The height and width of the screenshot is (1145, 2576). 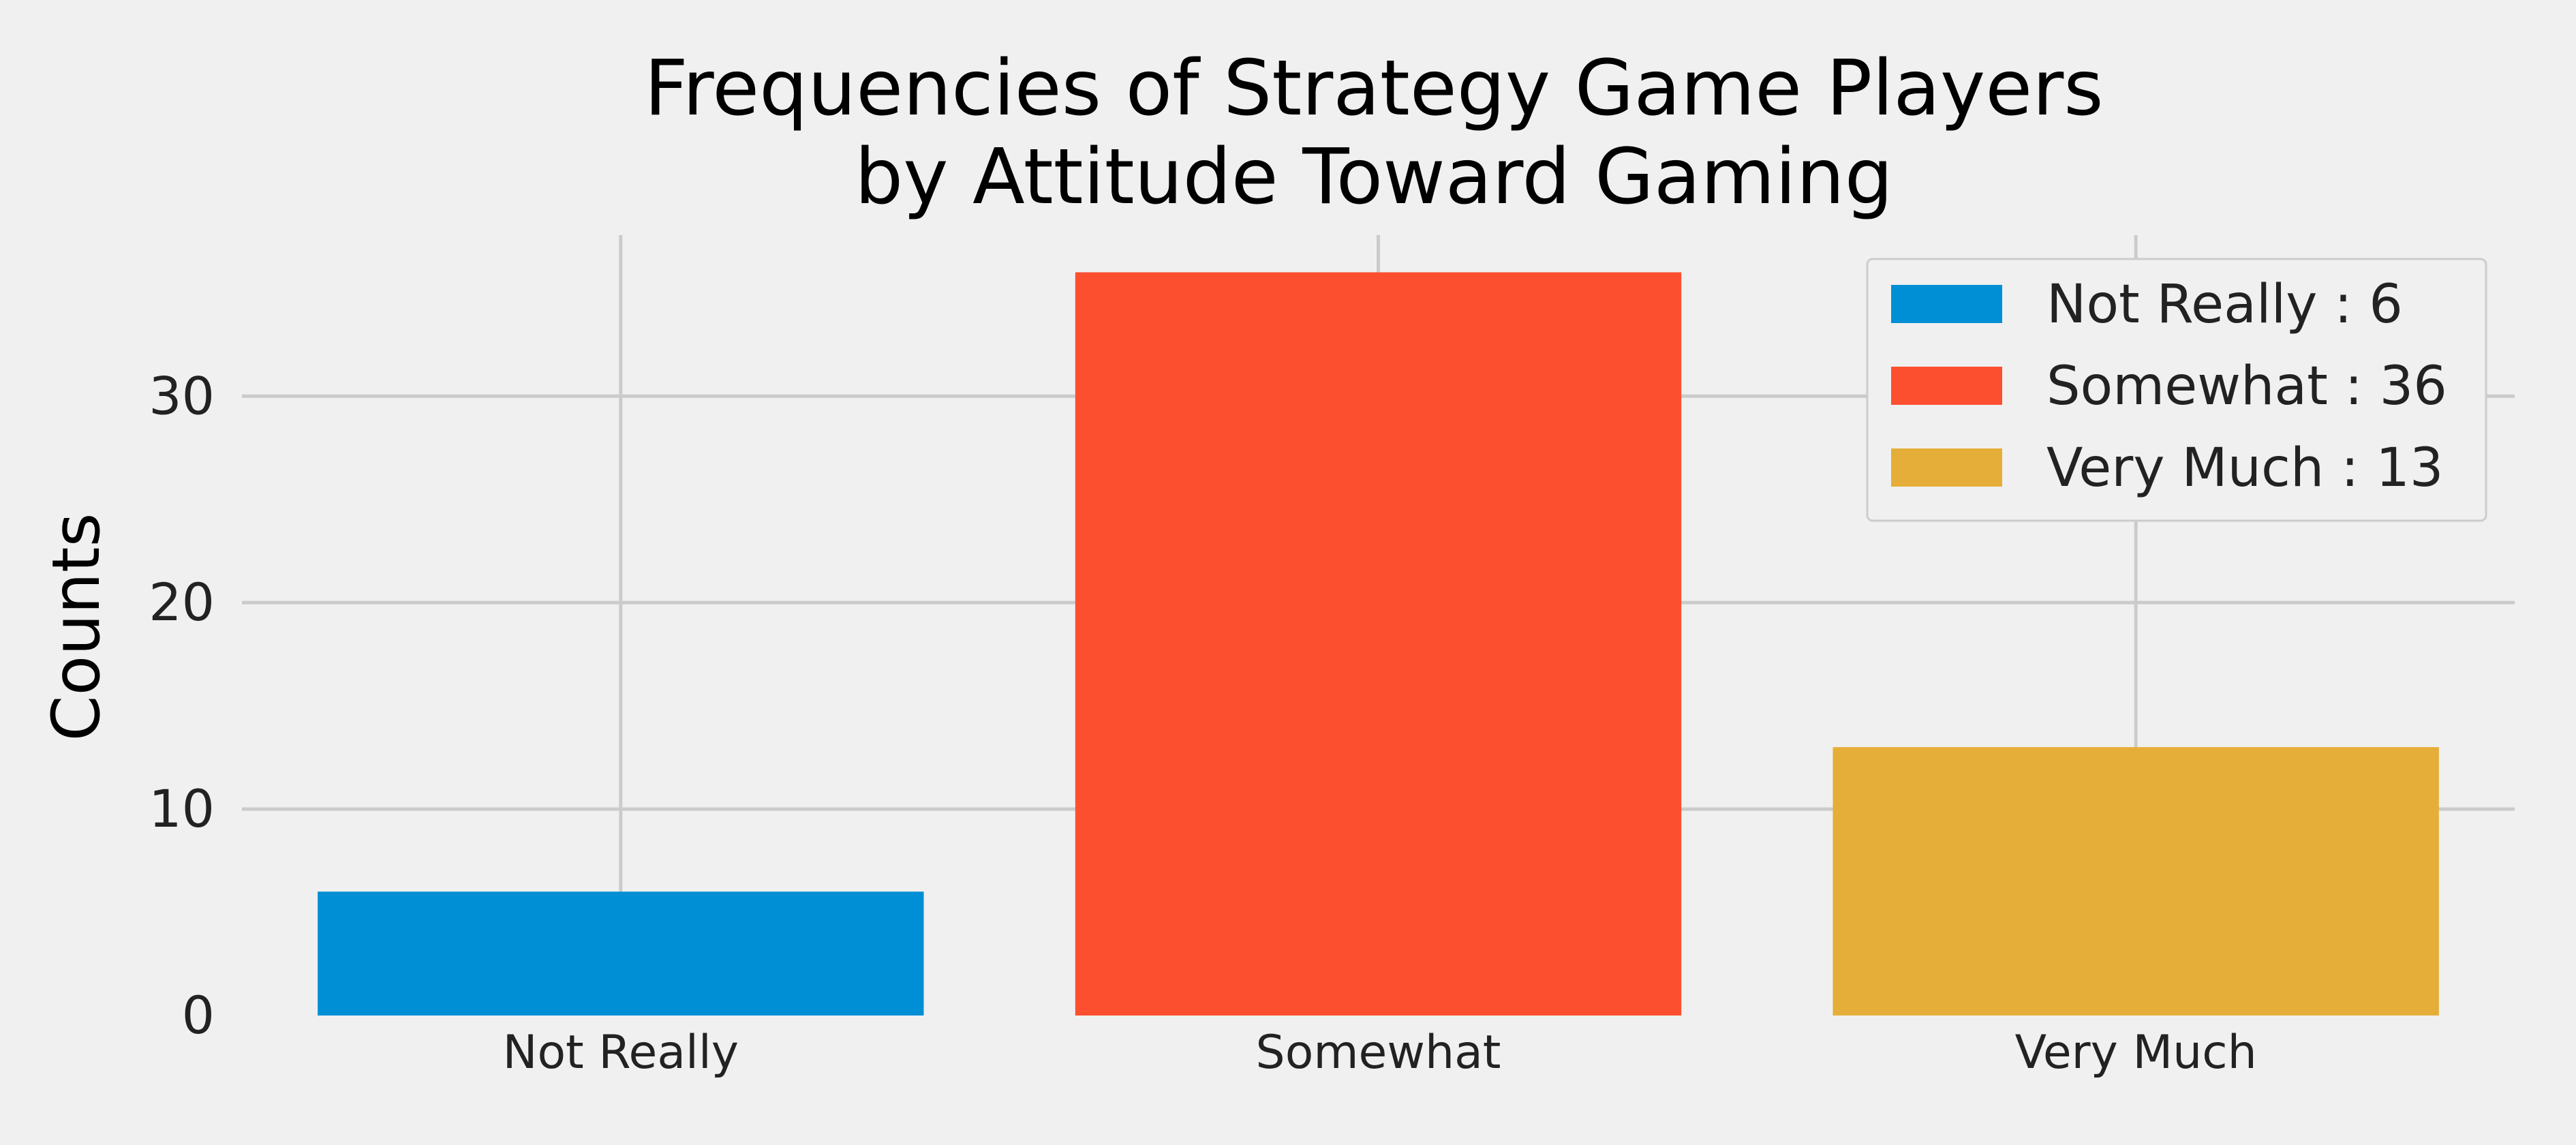 What do you see at coordinates (1379, 1053) in the screenshot?
I see `x-tick-label-1: Somewhat` at bounding box center [1379, 1053].